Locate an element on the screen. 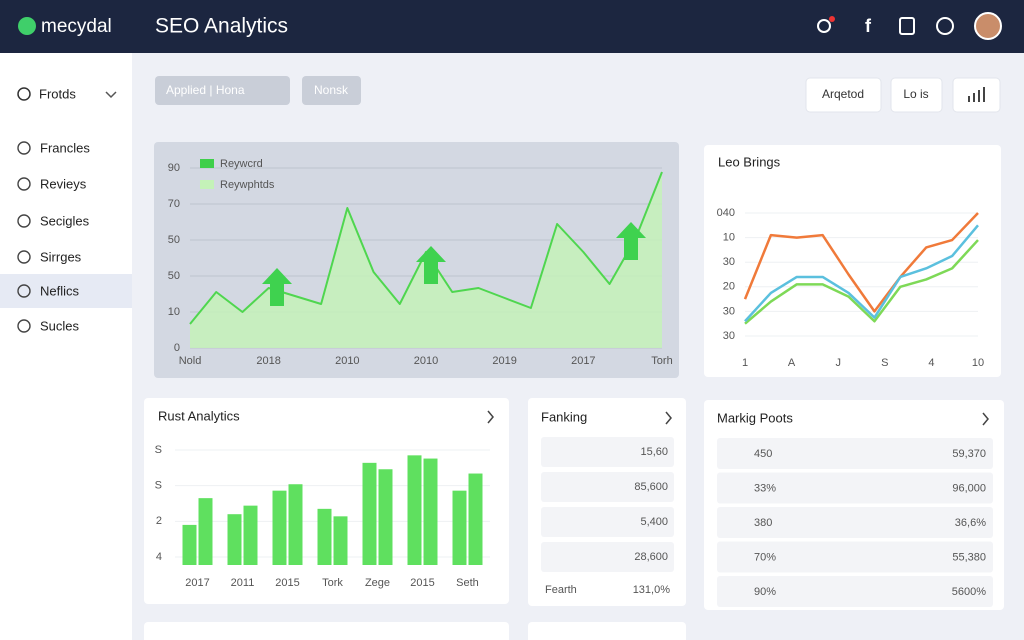 The image size is (1024, 640). x-tick-label: 2019 is located at coordinates (504, 361).